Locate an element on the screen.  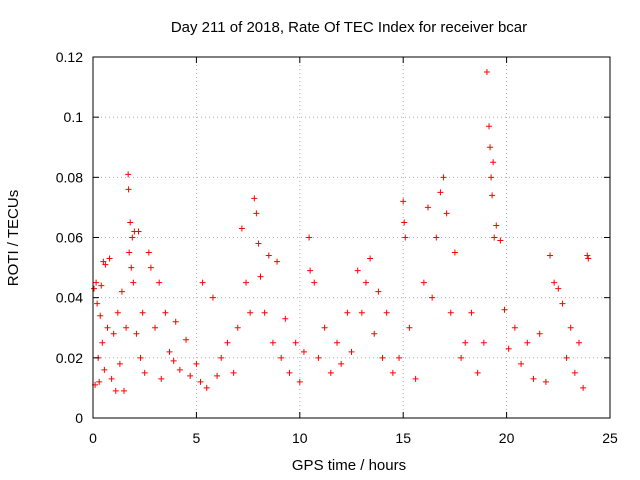
y-tick-label: 0.1 is located at coordinates (74, 117).